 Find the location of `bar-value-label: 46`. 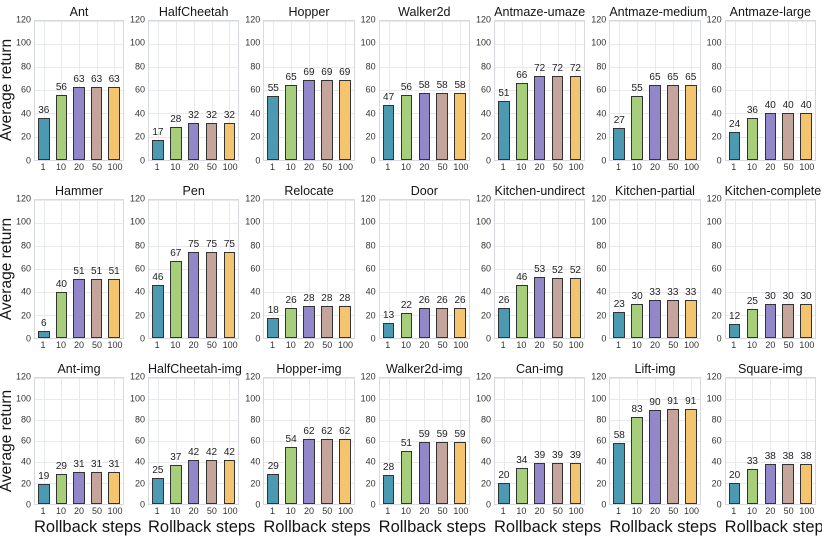

bar-value-label: 46 is located at coordinates (522, 278).